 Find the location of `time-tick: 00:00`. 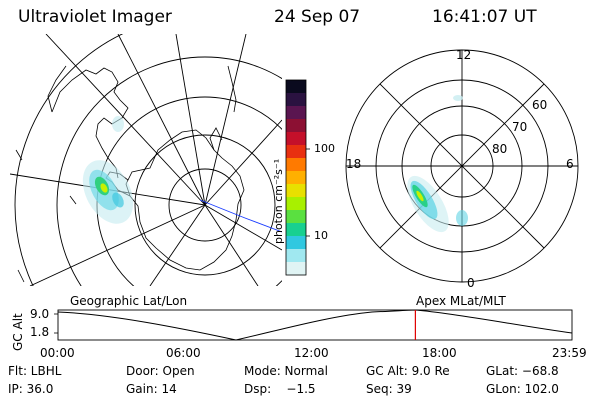

time-tick: 00:00 is located at coordinates (57, 353).